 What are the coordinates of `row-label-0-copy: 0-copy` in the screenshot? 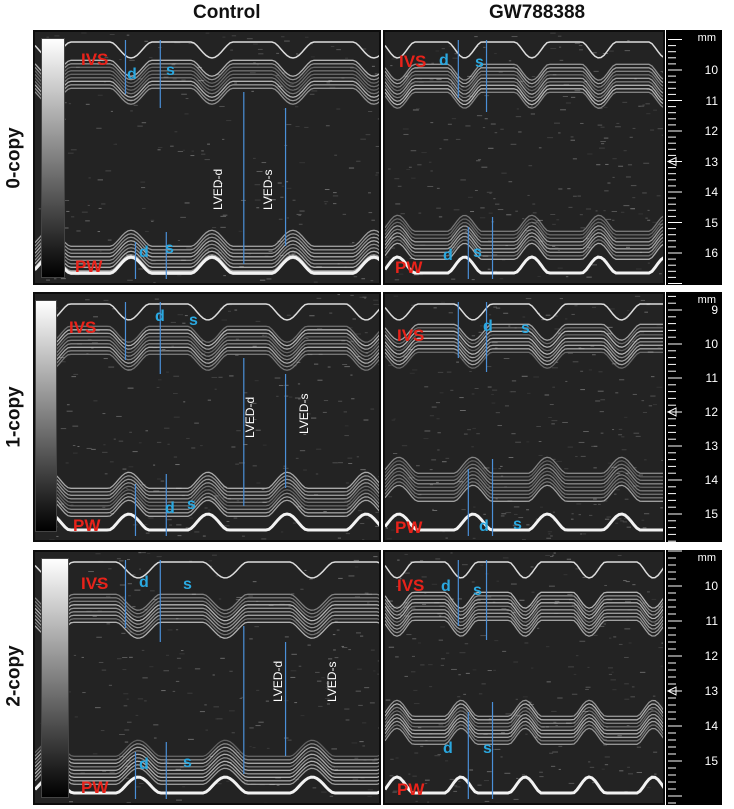 It's located at (15, 157).